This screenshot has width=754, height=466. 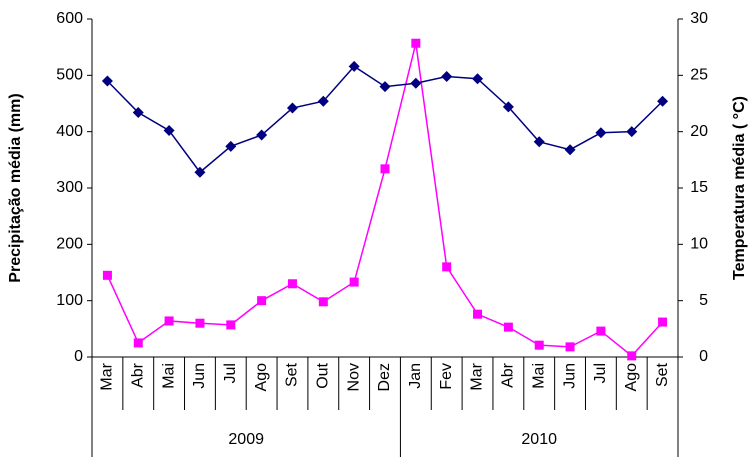 I want to click on y-tick-label: 300, so click(x=69, y=187).